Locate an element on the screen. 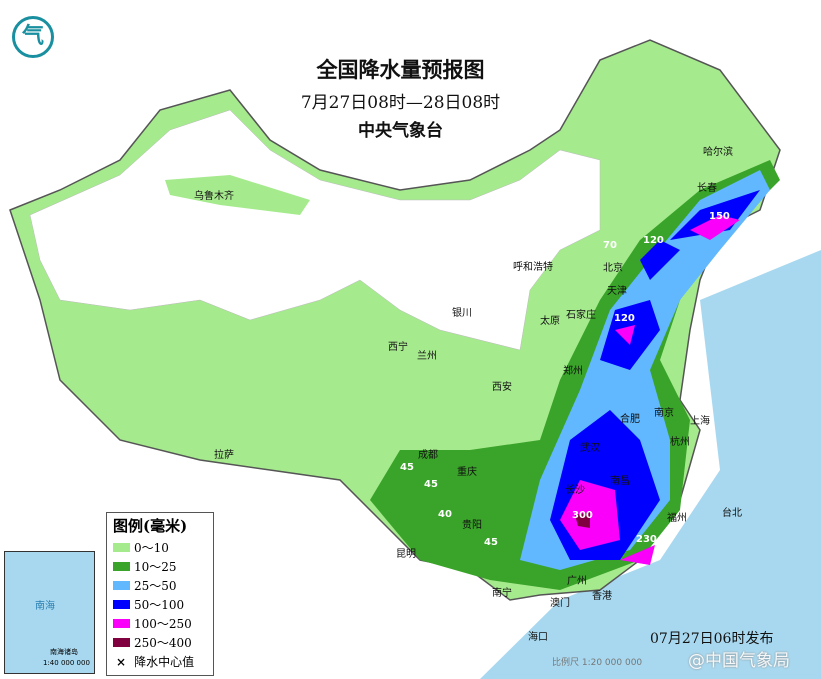  map-scale: 比例尺 1:20 000 000 is located at coordinates (597, 663).